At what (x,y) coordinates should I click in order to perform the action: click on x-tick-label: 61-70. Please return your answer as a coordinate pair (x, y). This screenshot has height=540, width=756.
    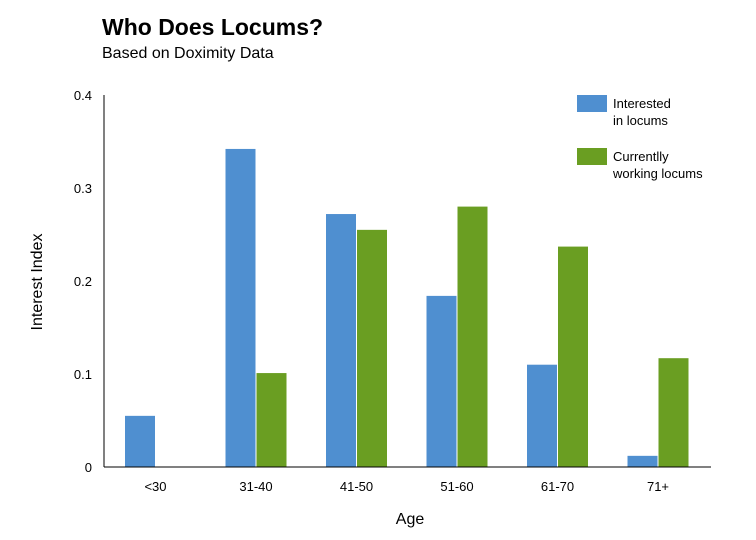
    Looking at the image, I should click on (557, 486).